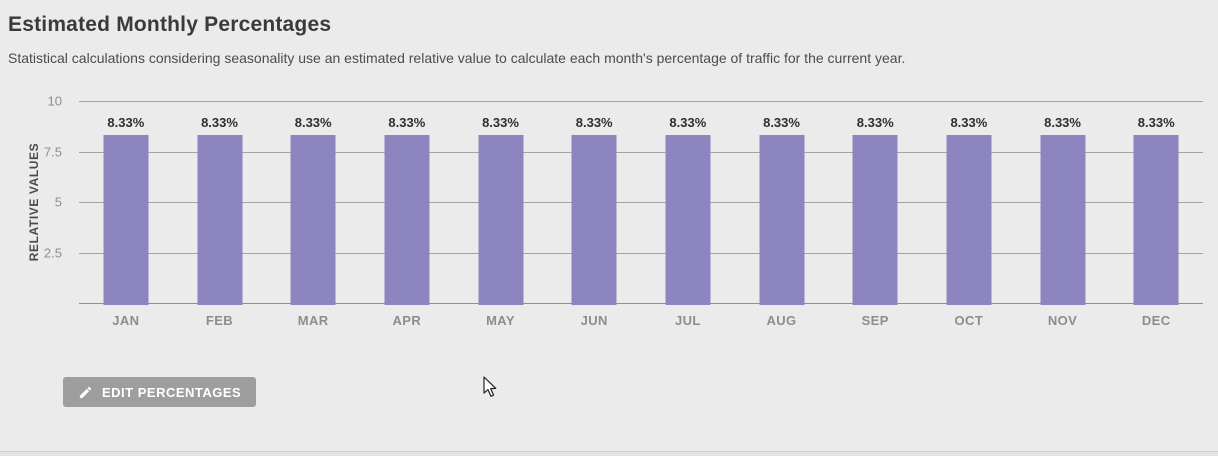 The width and height of the screenshot is (1218, 456). I want to click on bottom-divider, so click(609, 453).